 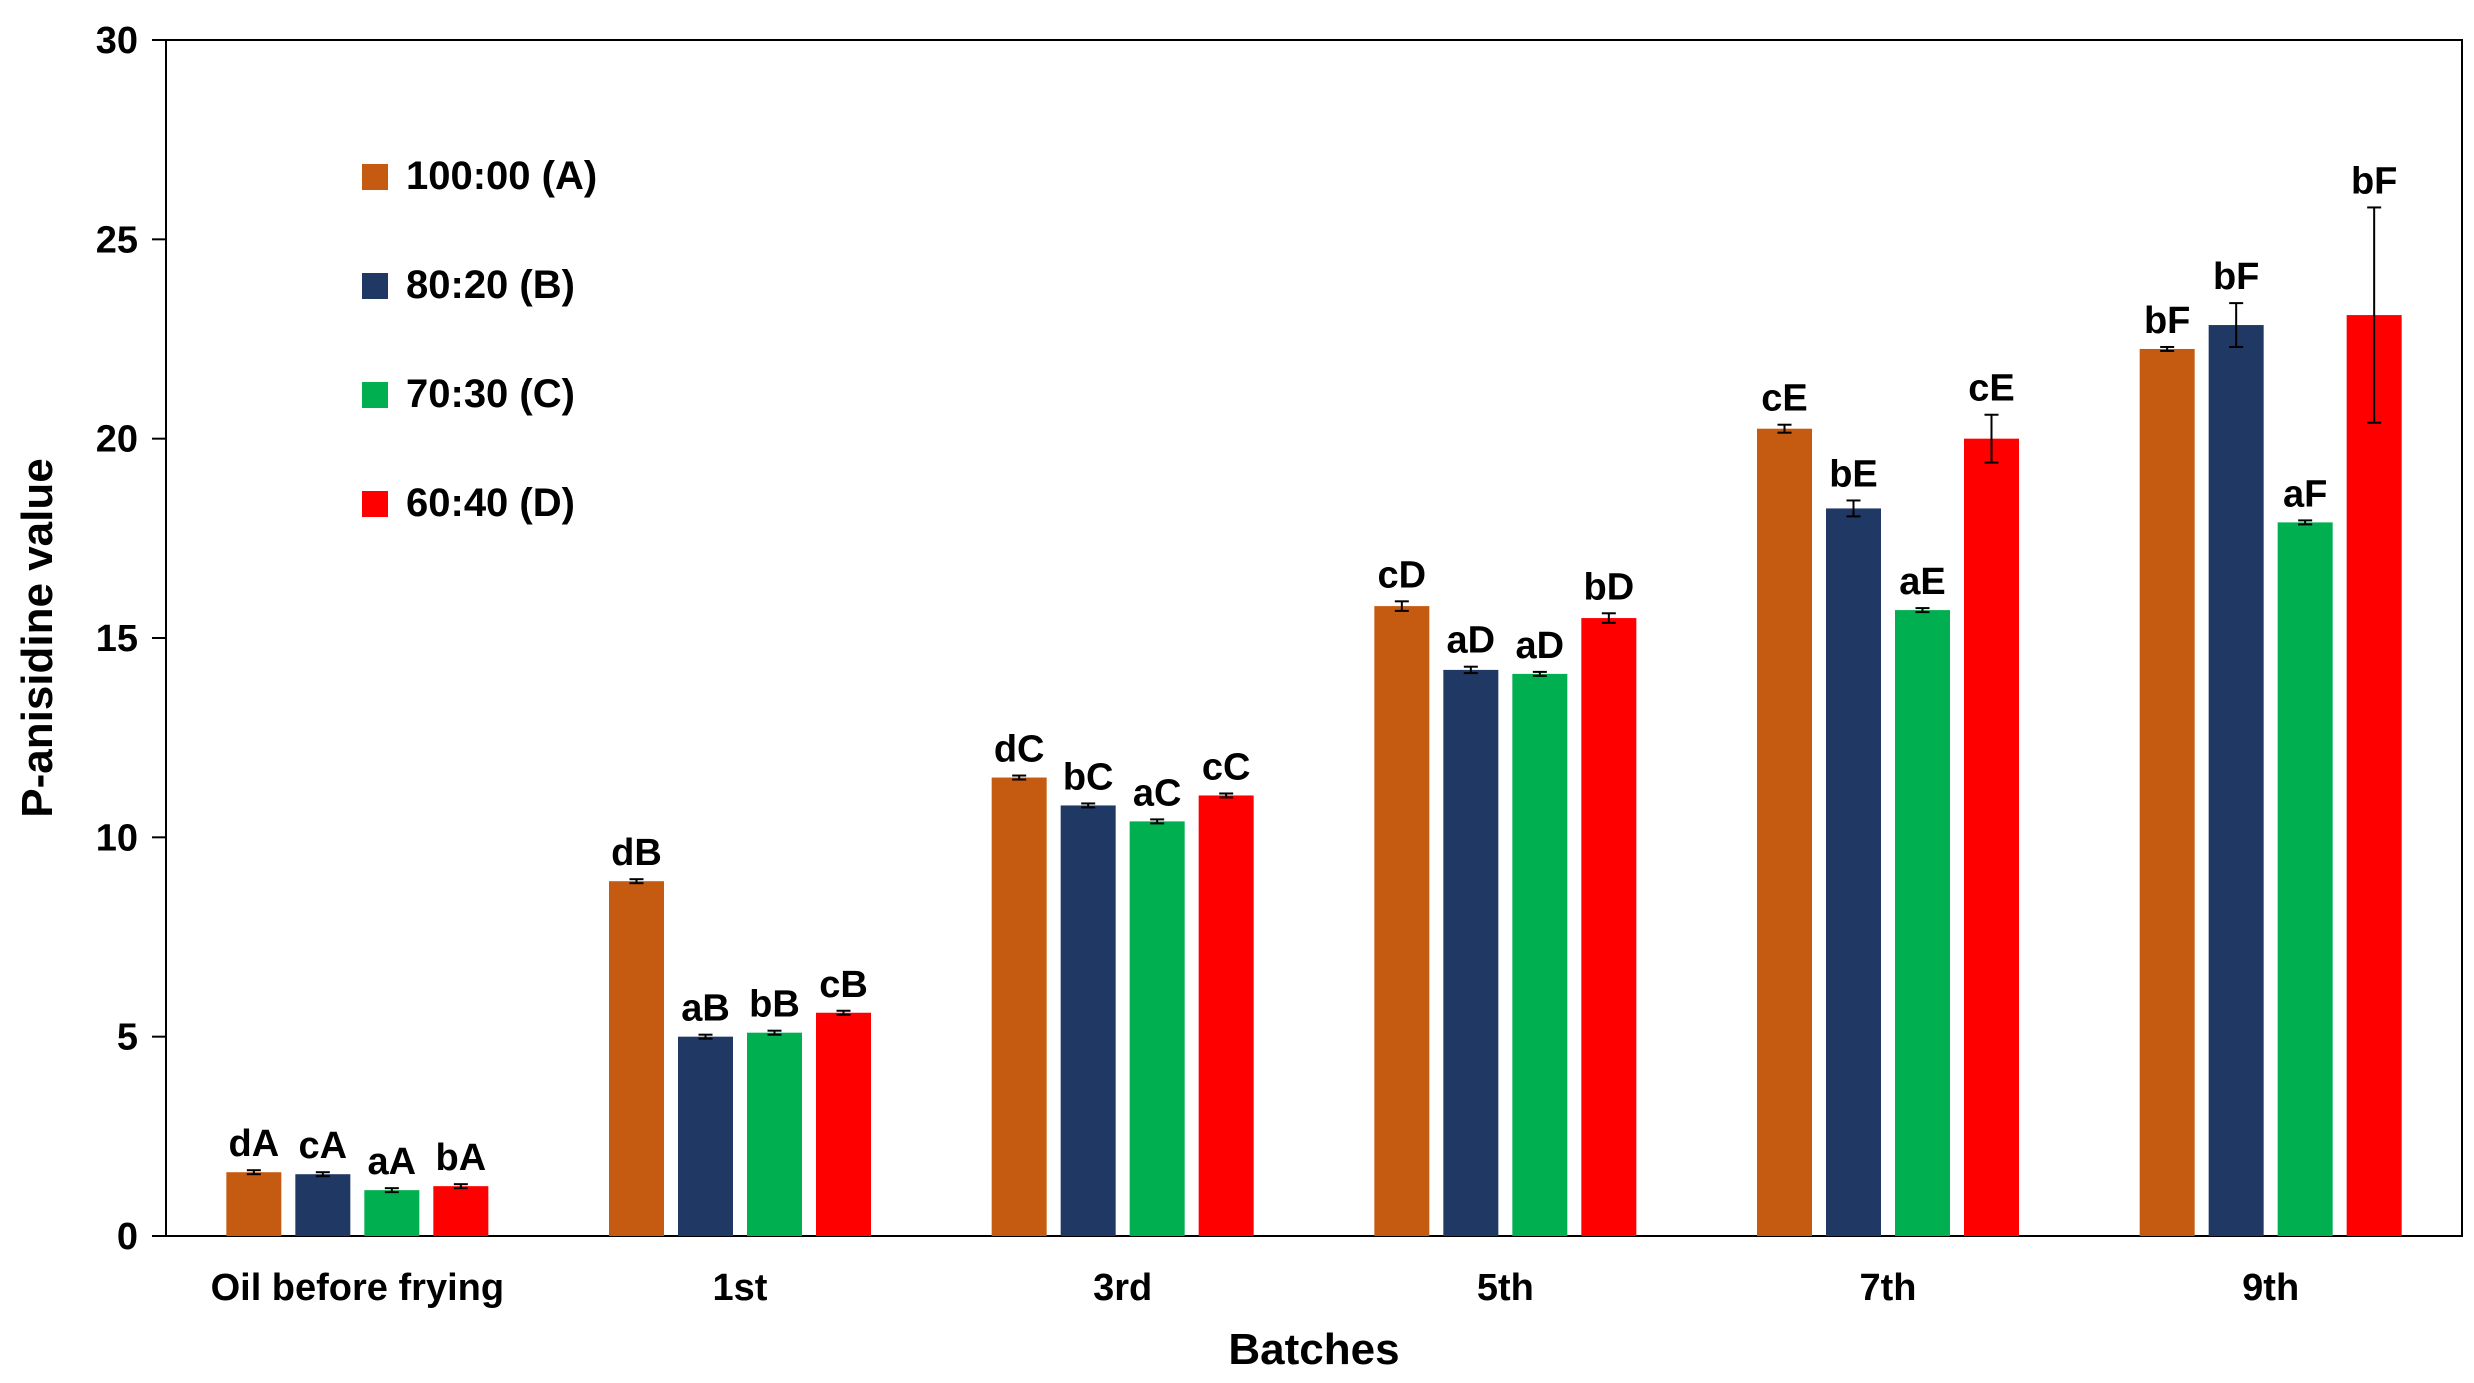 What do you see at coordinates (357, 1288) in the screenshot?
I see `x-tick-label: Oil before frying` at bounding box center [357, 1288].